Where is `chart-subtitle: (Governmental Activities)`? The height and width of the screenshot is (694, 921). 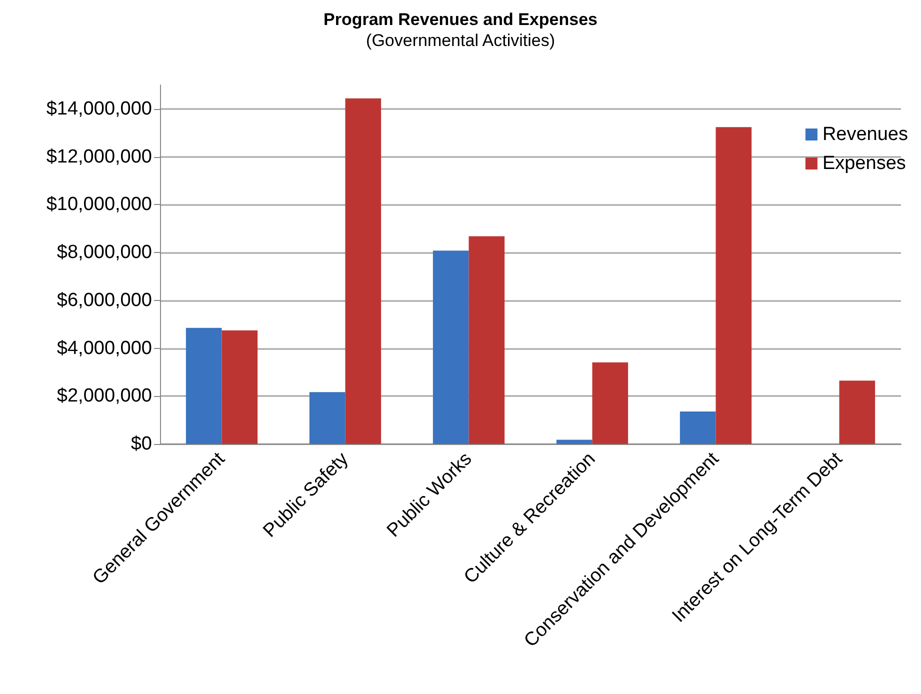 chart-subtitle: (Governmental Activities) is located at coordinates (460, 40).